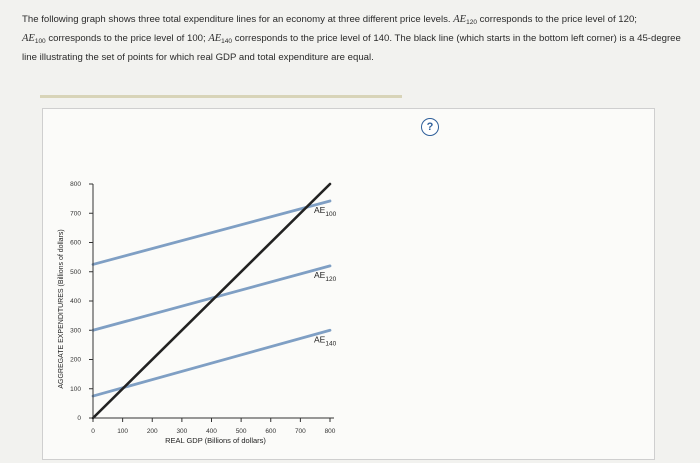 The width and height of the screenshot is (700, 463). I want to click on question-part-2: corresponds to the price level of 120;, so click(556, 19).